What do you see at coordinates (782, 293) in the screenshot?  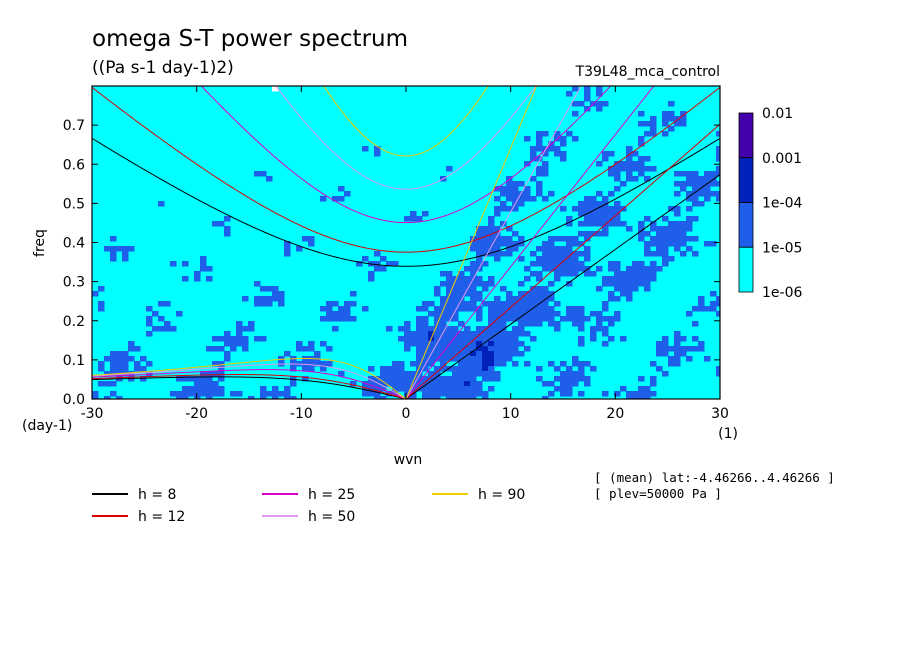 I see `colorbar-label: 1e-06` at bounding box center [782, 293].